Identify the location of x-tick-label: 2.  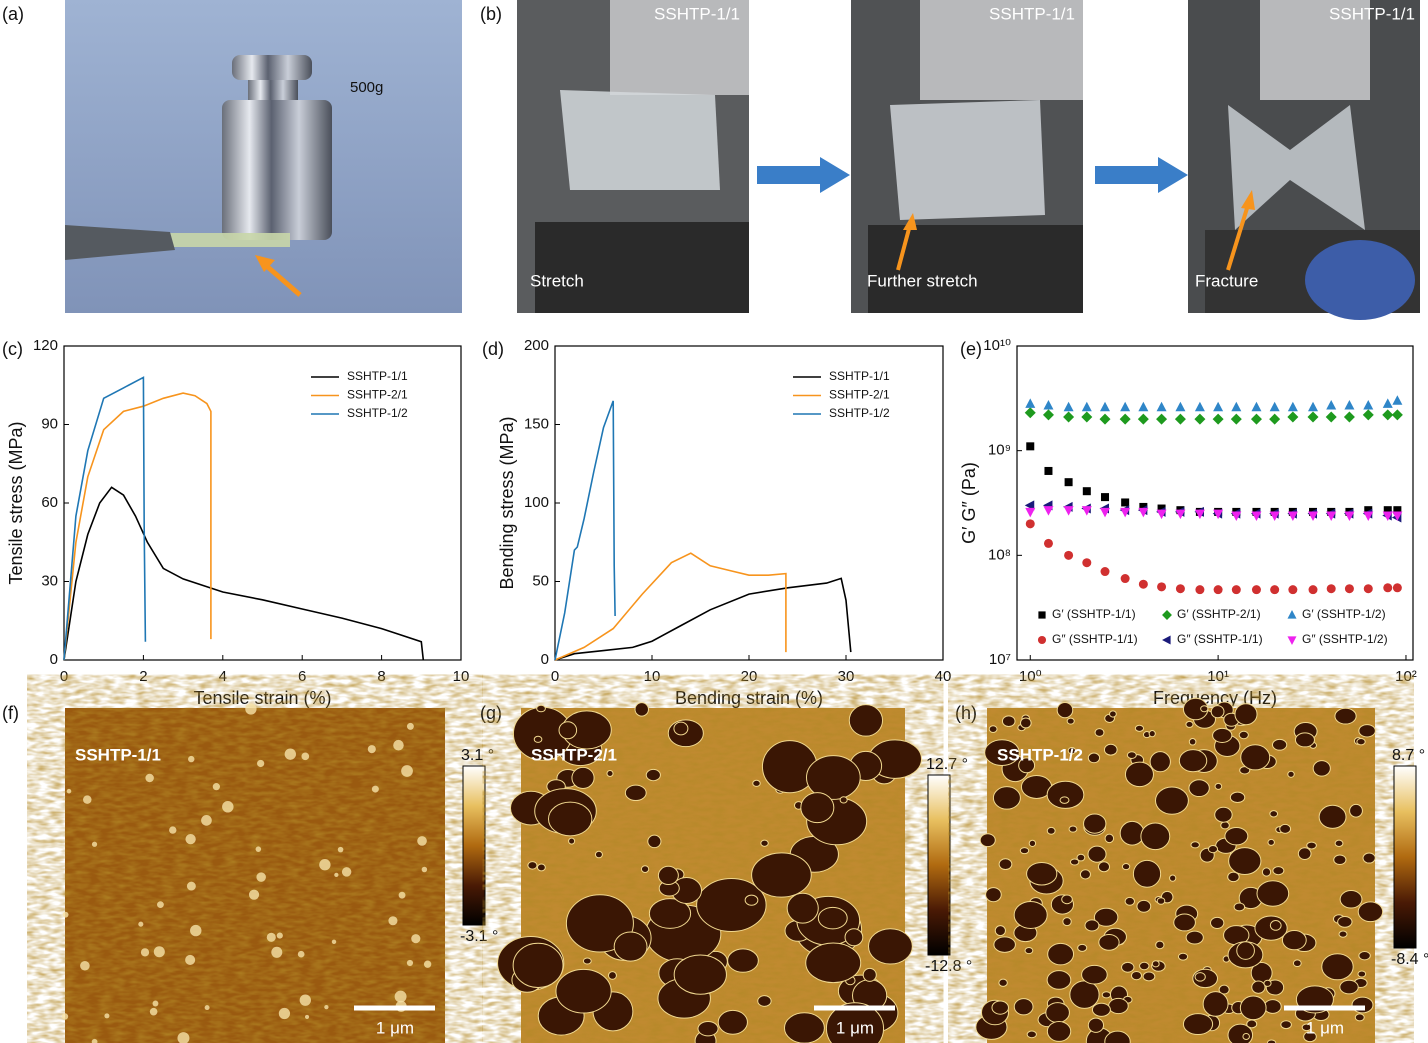
(143, 676).